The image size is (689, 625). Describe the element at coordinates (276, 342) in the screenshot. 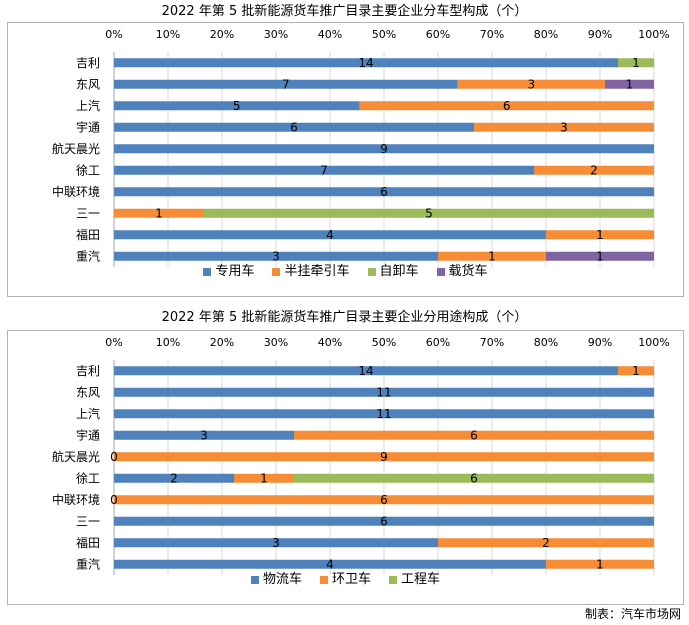

I see `x-tick-label: 30%` at that location.